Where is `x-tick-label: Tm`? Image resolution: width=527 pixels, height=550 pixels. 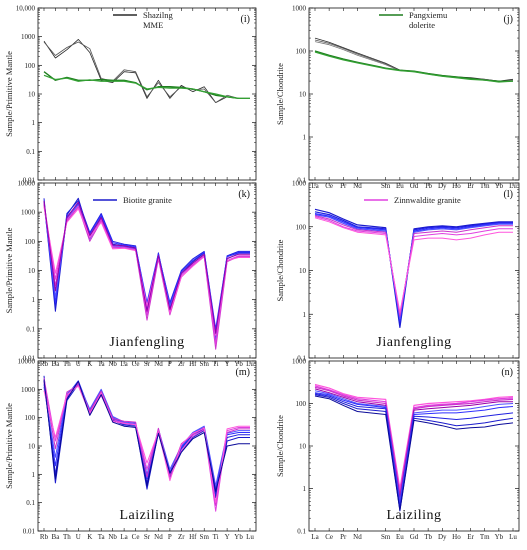
x-tick-label: Tm is located at coordinates (485, 537).